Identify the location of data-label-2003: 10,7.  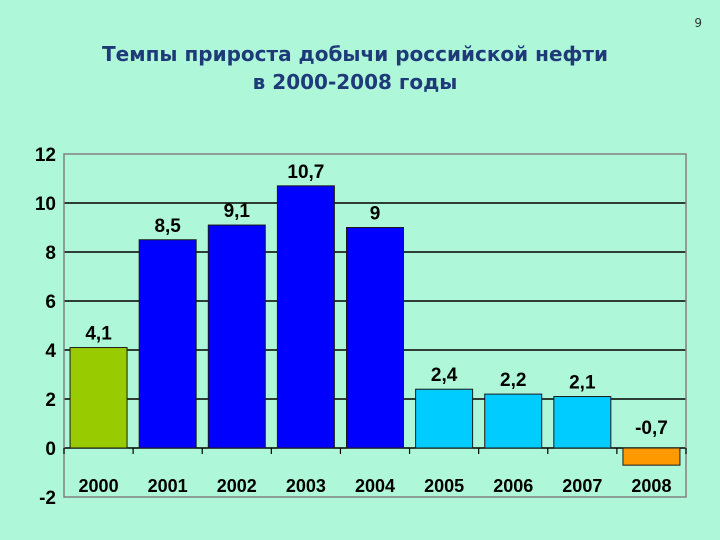
(305, 172).